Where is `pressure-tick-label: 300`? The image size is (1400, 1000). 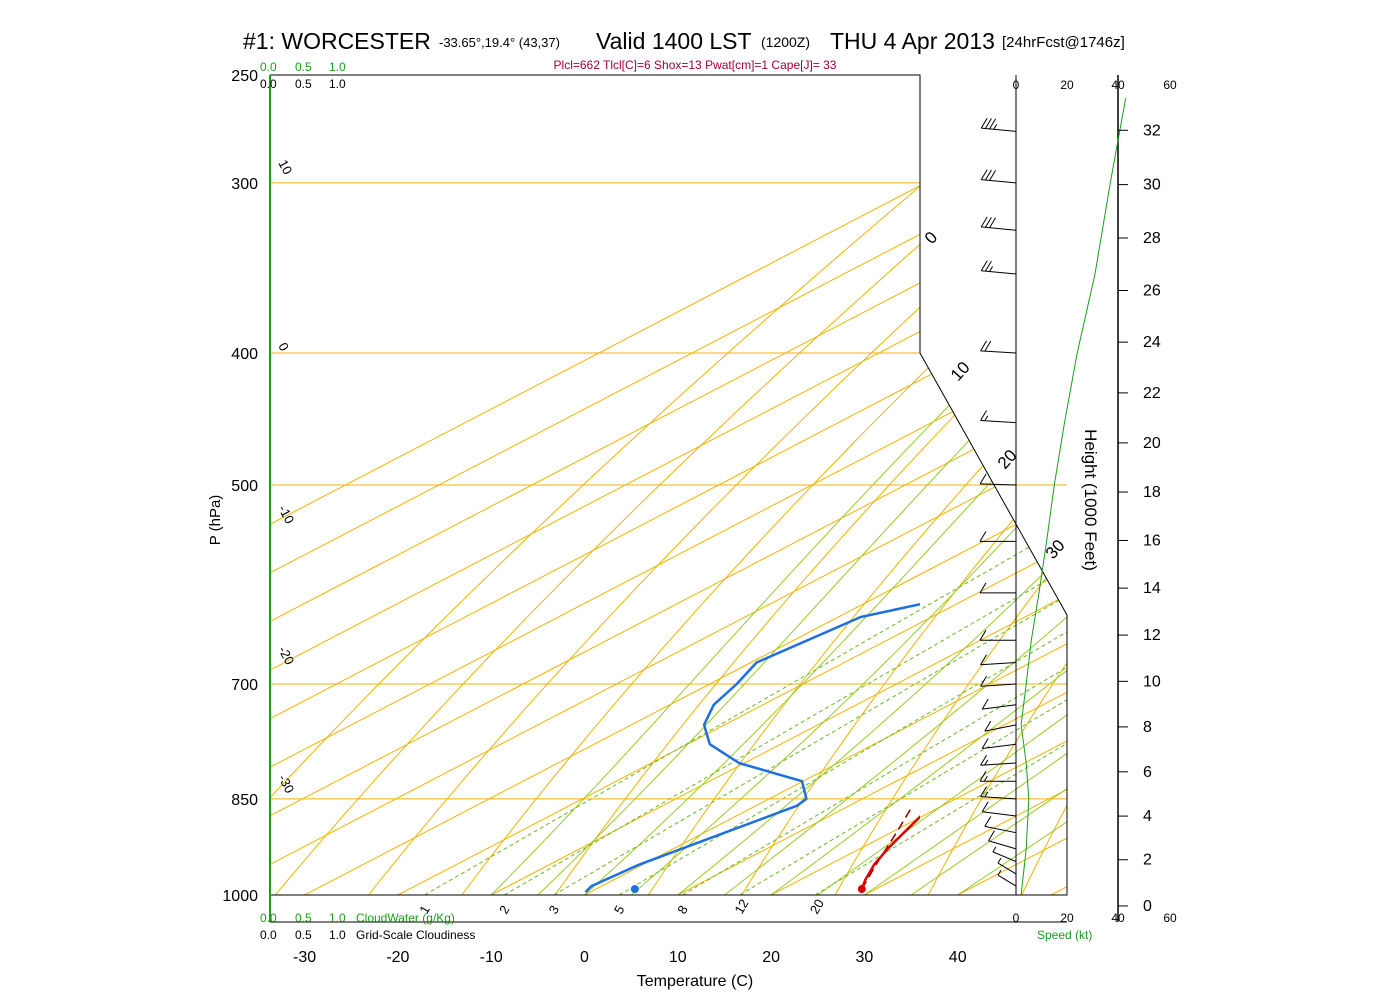 pressure-tick-label: 300 is located at coordinates (244, 184).